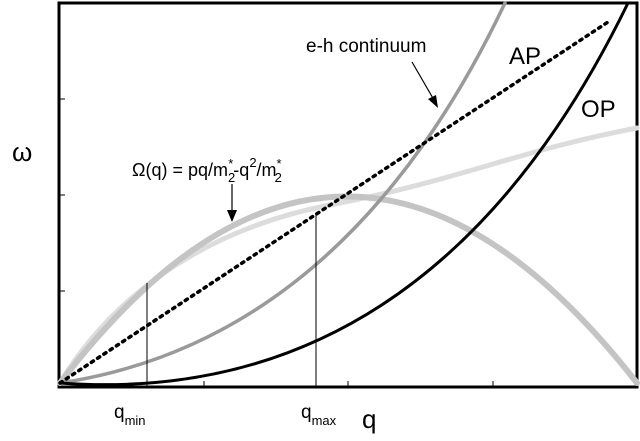  Describe the element at coordinates (369, 419) in the screenshot. I see `x-axis-label: q` at that location.